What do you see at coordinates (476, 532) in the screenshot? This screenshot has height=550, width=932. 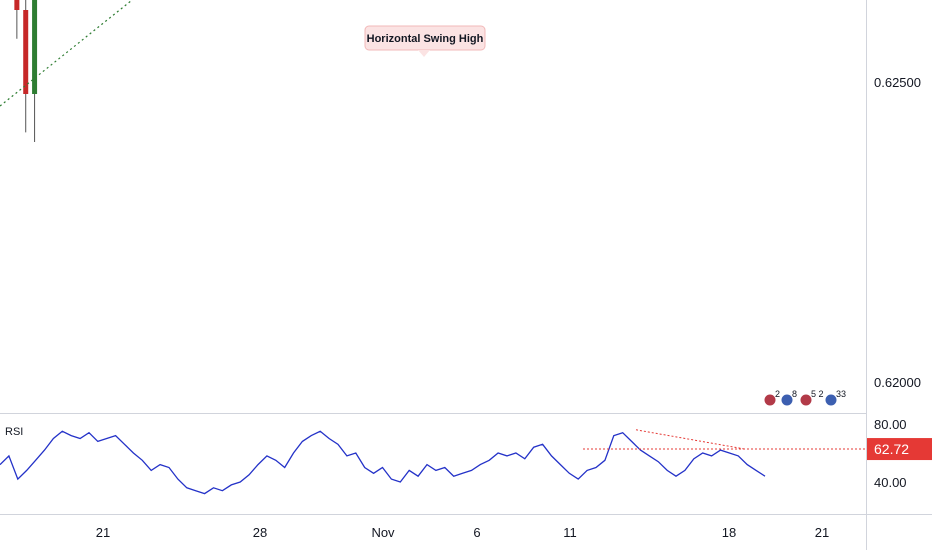 I see `time-tick-label: 6` at bounding box center [476, 532].